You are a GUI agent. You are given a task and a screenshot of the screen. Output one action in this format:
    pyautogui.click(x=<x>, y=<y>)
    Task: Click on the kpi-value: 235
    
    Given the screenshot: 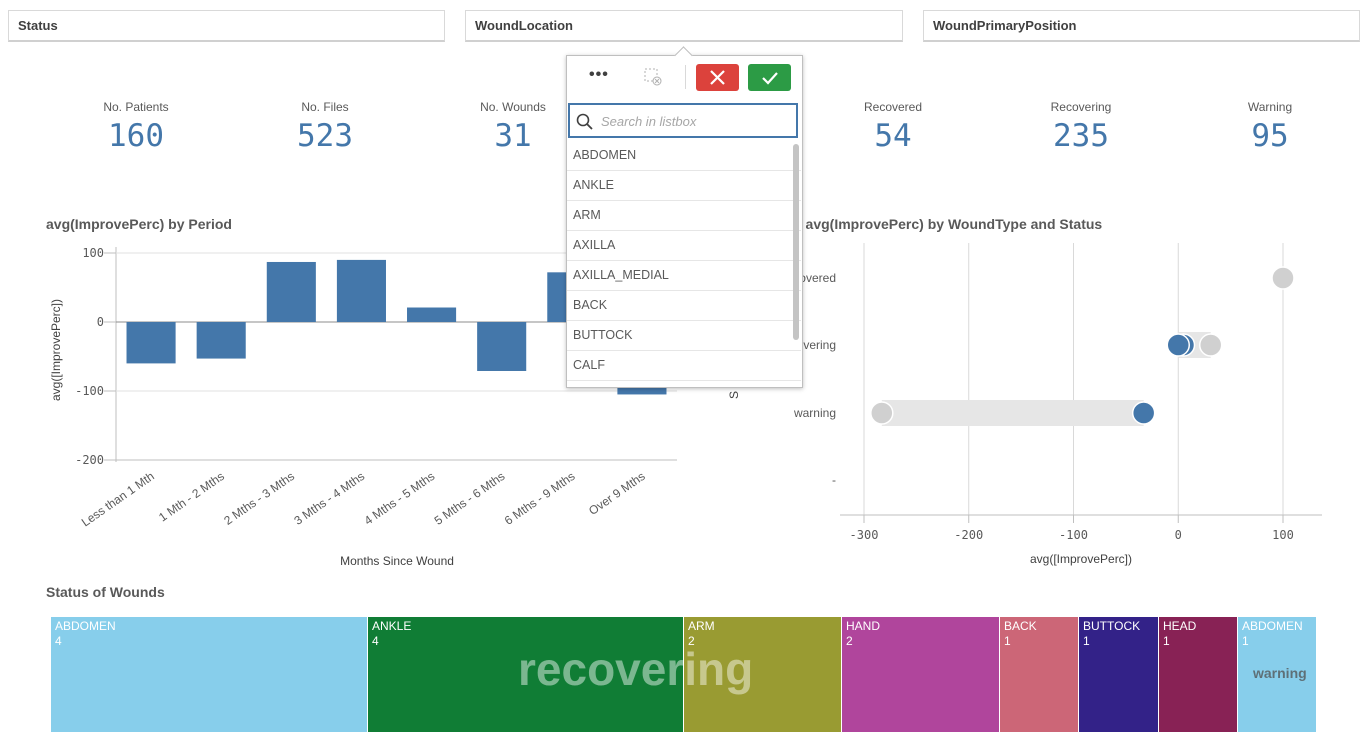 What is the action you would take?
    pyautogui.click(x=1081, y=136)
    